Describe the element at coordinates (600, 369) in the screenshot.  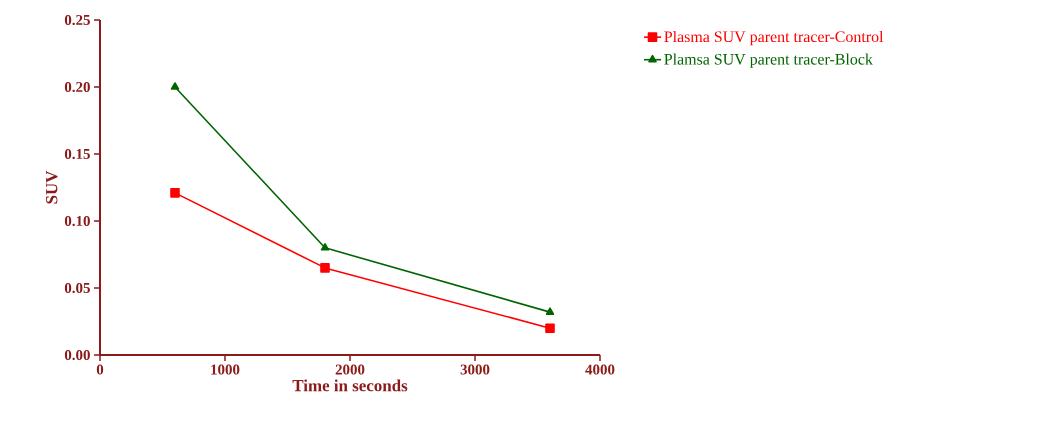
I see `x-tick-label: 4000` at that location.